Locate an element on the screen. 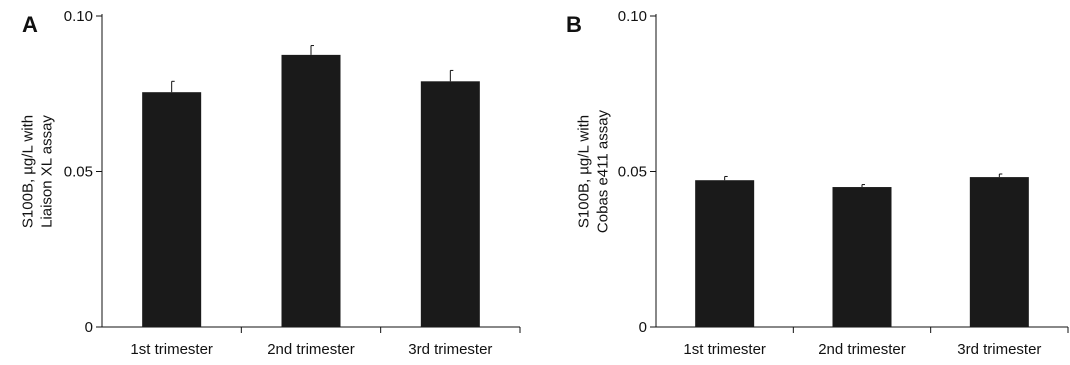 The image size is (1070, 365). y-axis-label-line-2: Cobas e411 assay is located at coordinates (602, 171).